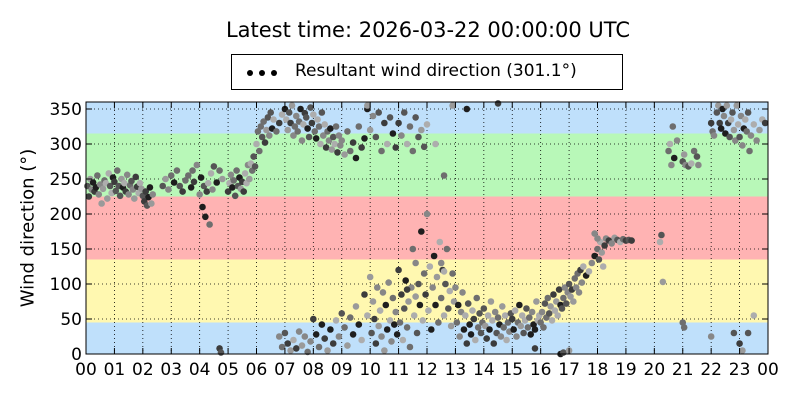  Describe the element at coordinates (342, 370) in the screenshot. I see `x-tick-label: 09` at that location.